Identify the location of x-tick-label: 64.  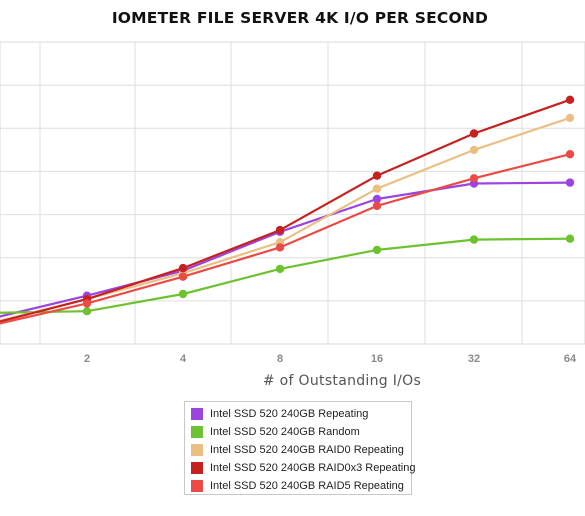
(570, 359).